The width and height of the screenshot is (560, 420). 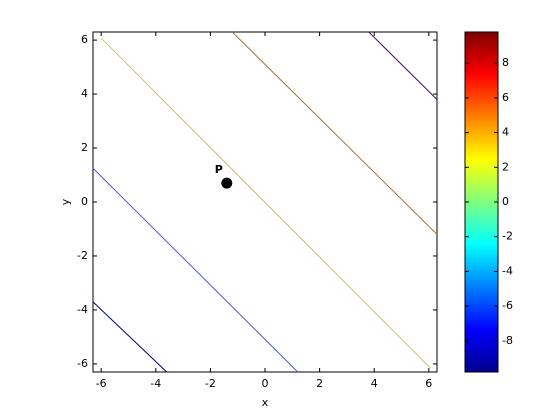 What do you see at coordinates (155, 383) in the screenshot?
I see `x-tick-label: -4` at bounding box center [155, 383].